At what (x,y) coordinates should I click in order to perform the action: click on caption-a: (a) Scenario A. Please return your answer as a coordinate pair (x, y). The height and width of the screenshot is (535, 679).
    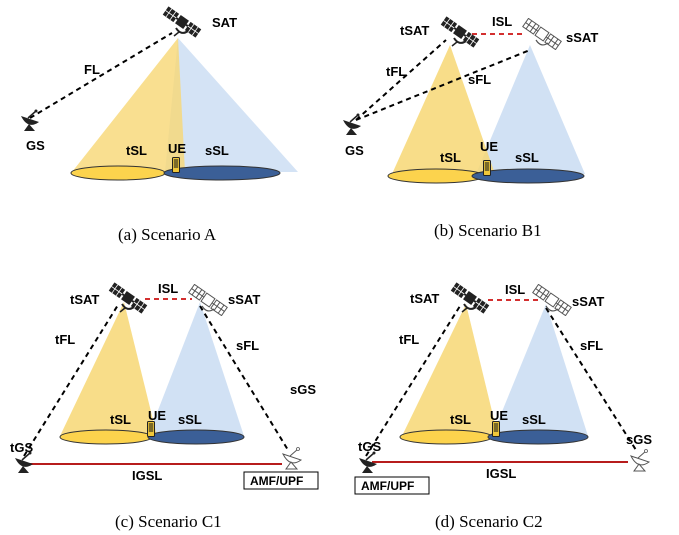
    Looking at the image, I should click on (167, 234).